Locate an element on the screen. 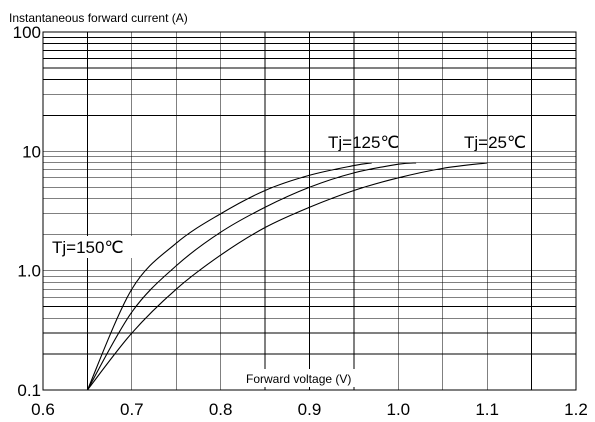  y-axis-title: Instantaneous forward current (A) is located at coordinates (98, 18).